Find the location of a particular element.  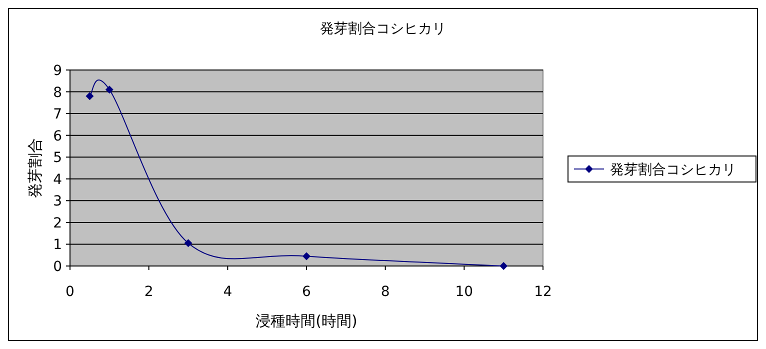

x-tick-label: 4 is located at coordinates (227, 292).